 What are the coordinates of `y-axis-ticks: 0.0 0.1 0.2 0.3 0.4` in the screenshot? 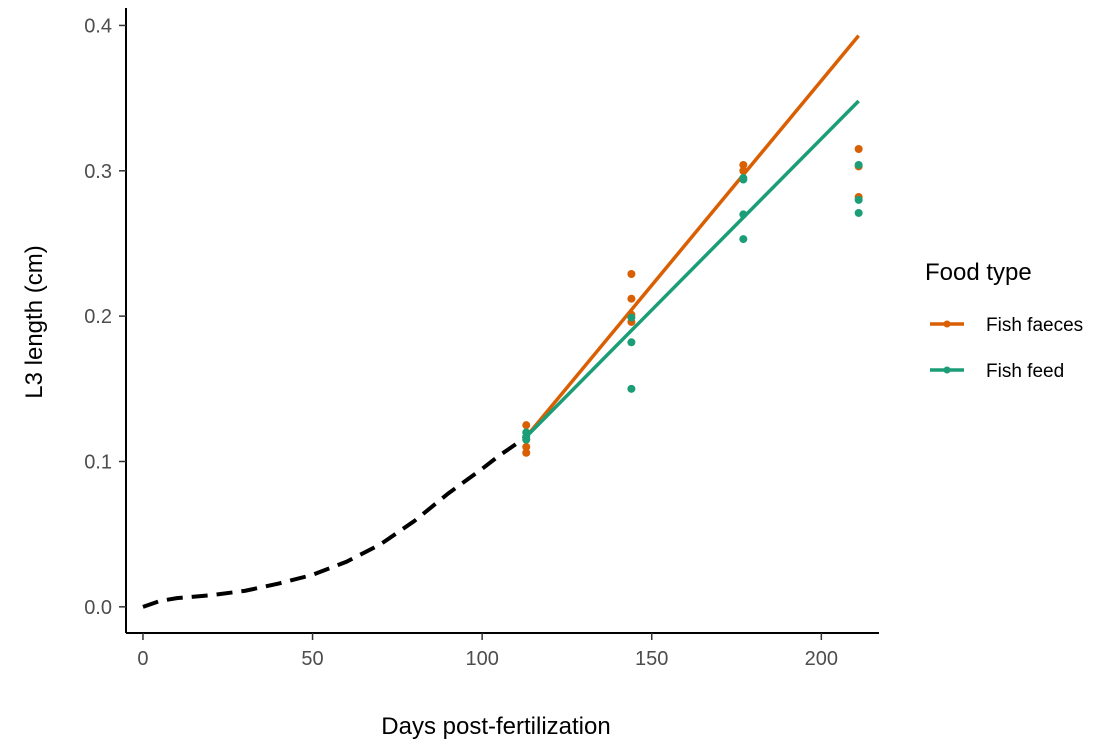 It's located at (105, 317).